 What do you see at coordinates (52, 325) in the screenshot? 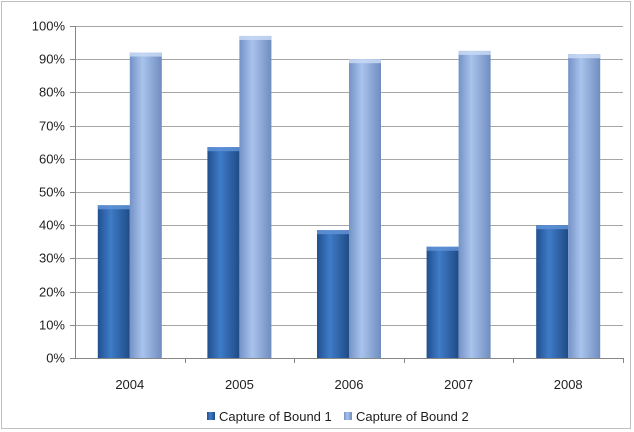
I see `y-tick-label: 10%` at bounding box center [52, 325].